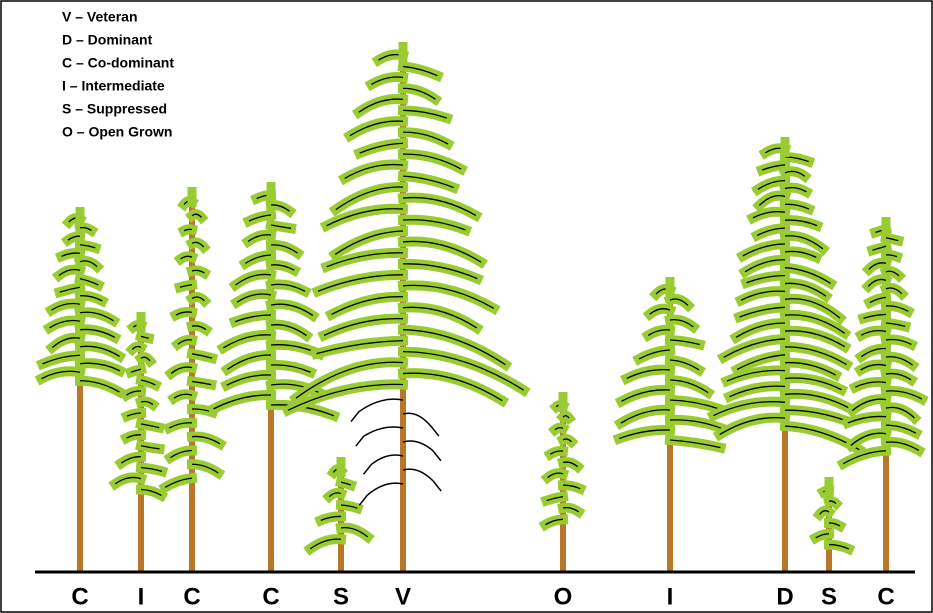 This screenshot has width=933, height=613. I want to click on legend-item: O – Open Grown, so click(117, 132).